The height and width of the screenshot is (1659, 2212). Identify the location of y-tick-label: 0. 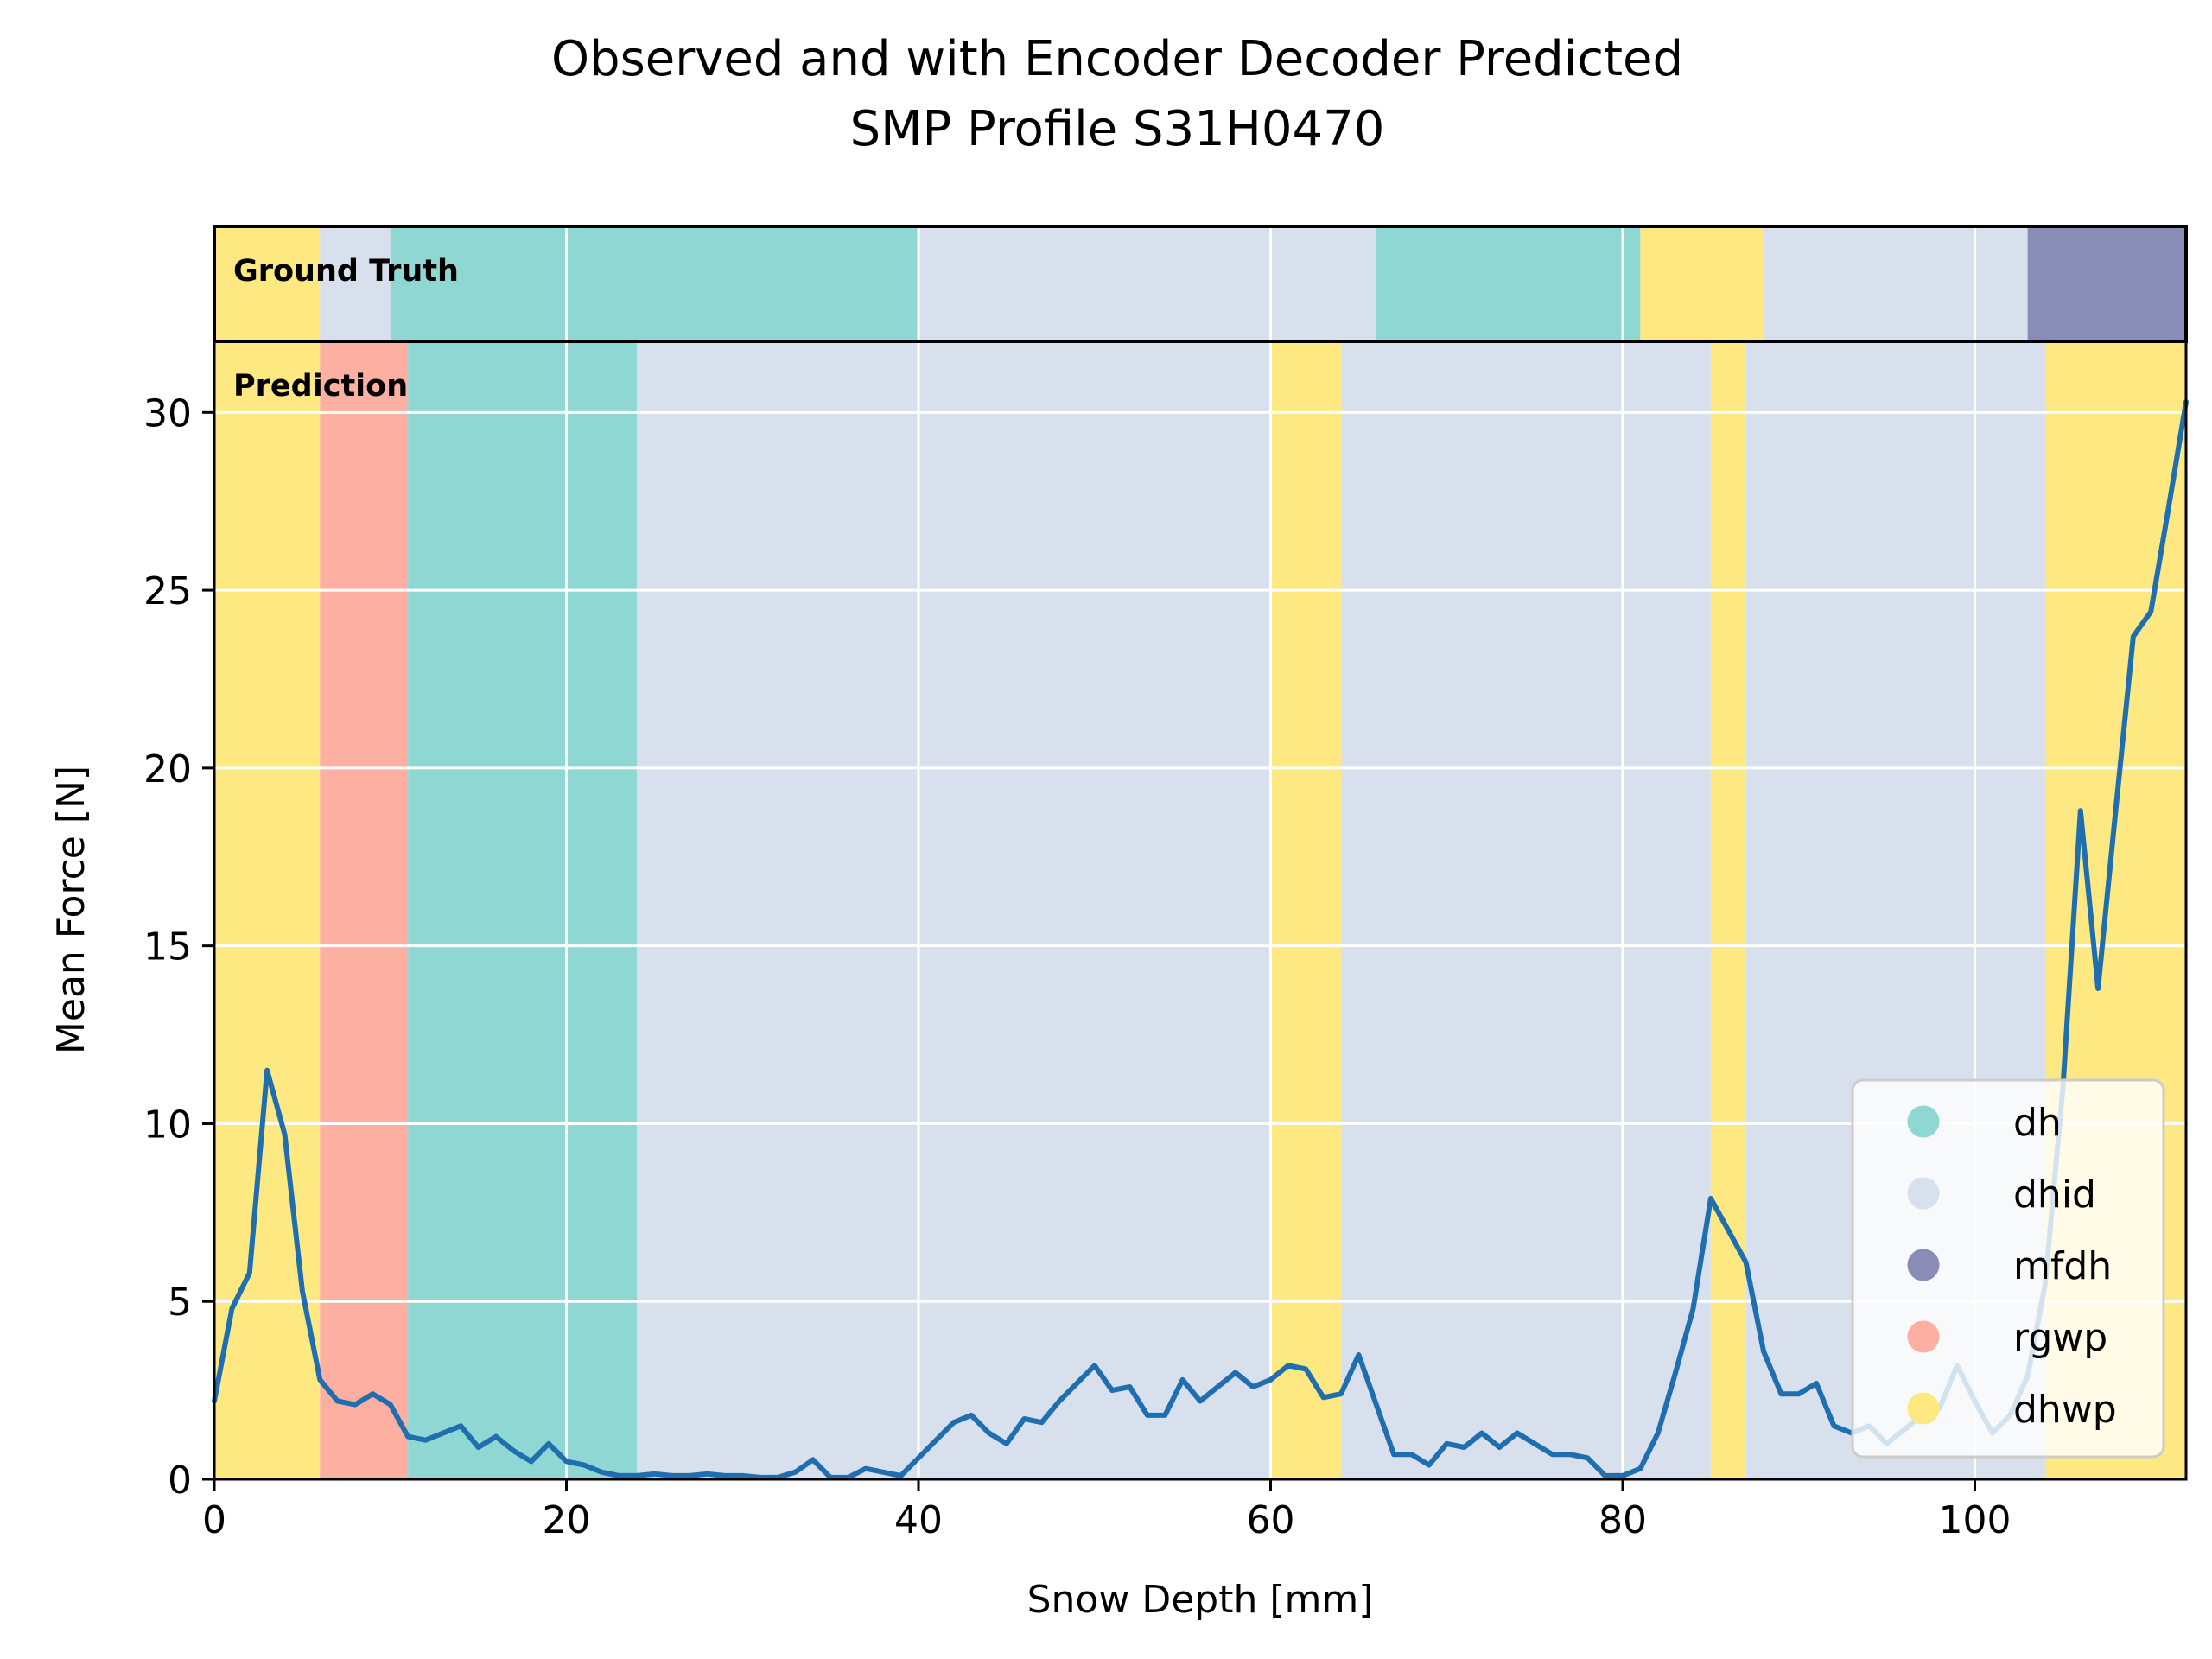
(180, 1481).